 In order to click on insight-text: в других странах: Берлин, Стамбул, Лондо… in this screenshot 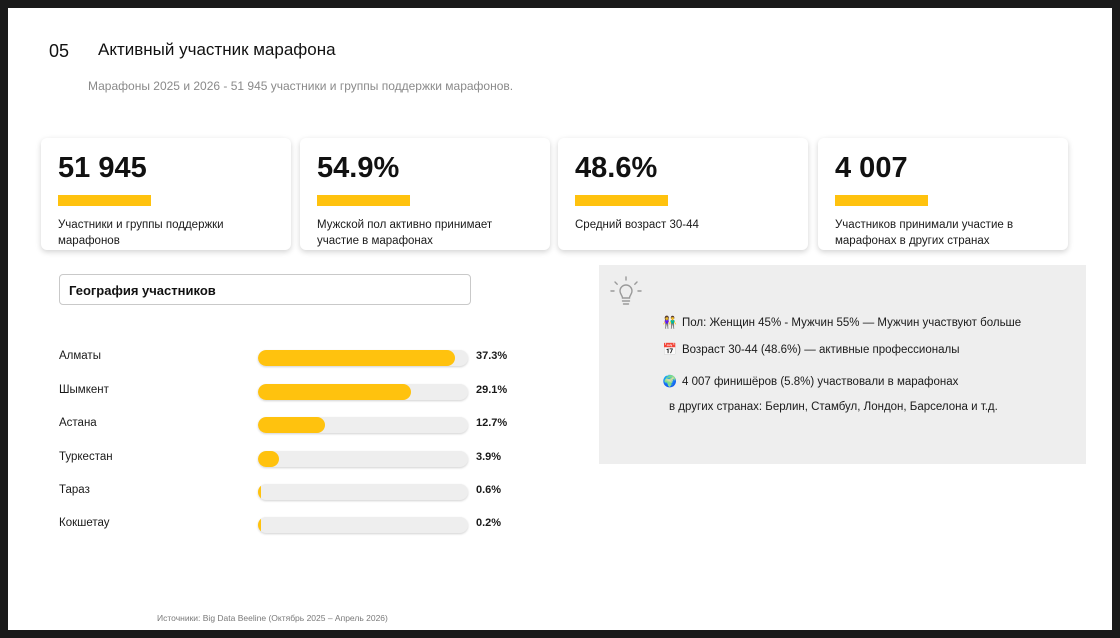, I will do `click(833, 407)`.